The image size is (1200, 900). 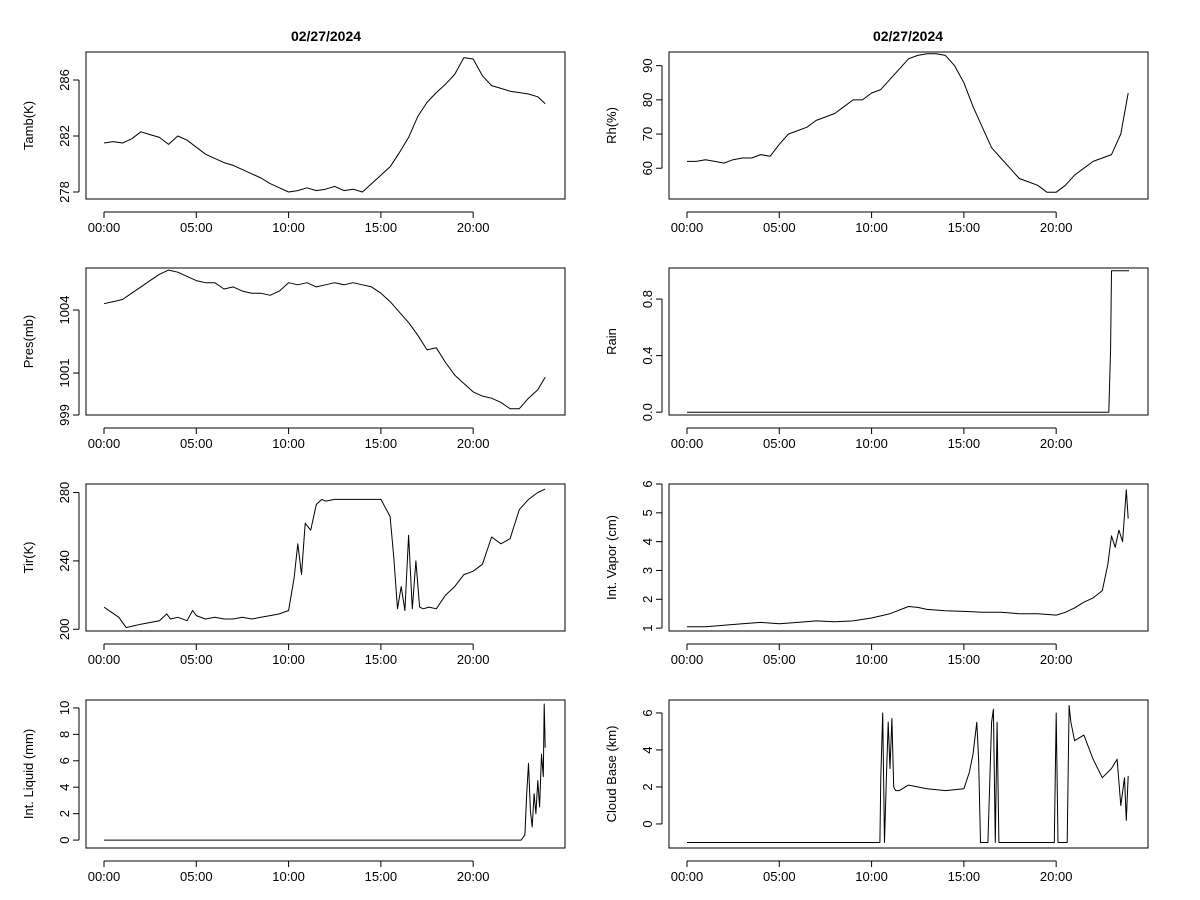 I want to click on panel-4: 00:00 05:00 10:00 15:00 20:00 0.0 0.4 0.8 Rain, so click(x=876, y=359).